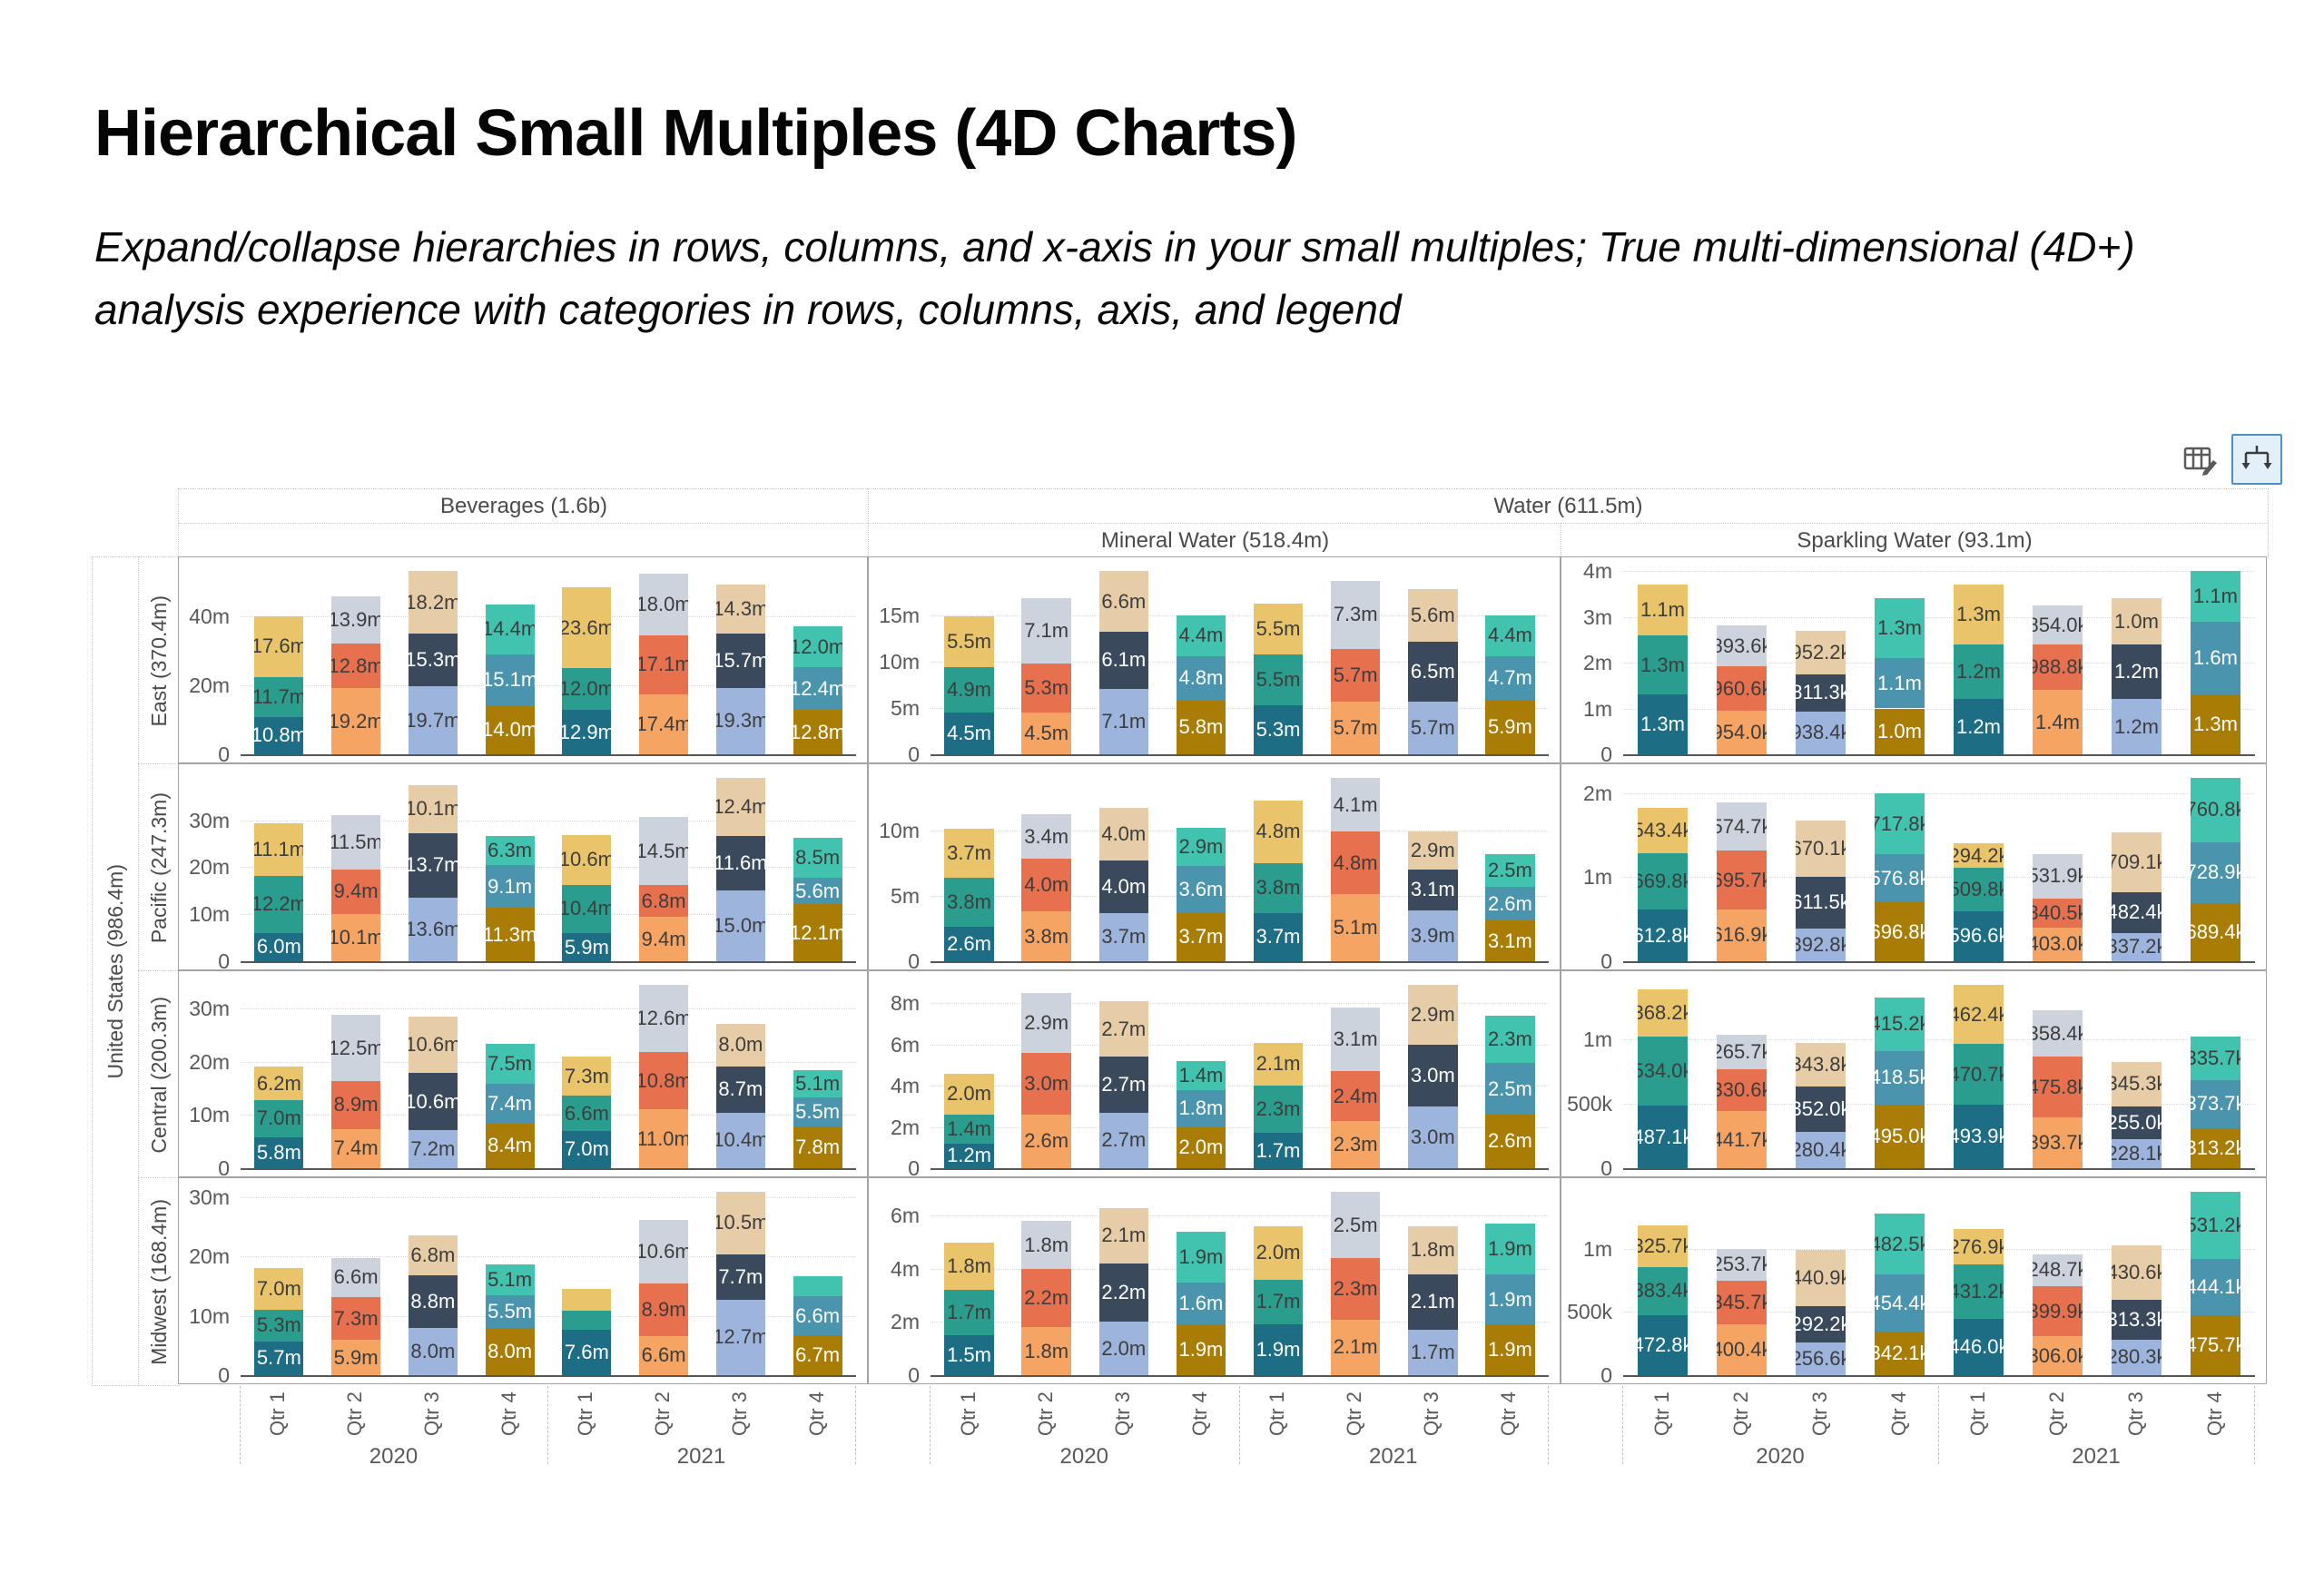 The image size is (2324, 1593). What do you see at coordinates (279, 696) in the screenshot?
I see `bar-segment: 11.7m` at bounding box center [279, 696].